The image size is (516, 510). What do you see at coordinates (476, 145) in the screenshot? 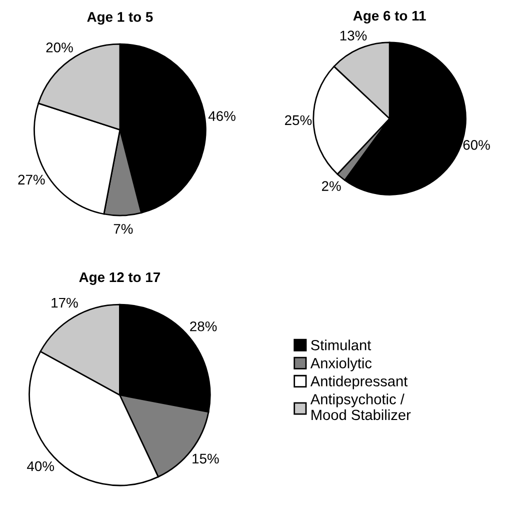
I see `data-label: 60%` at bounding box center [476, 145].